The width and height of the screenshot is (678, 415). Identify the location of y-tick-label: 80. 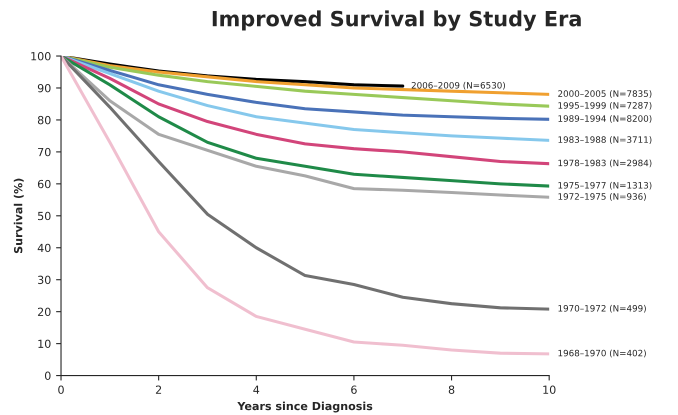
(44, 120).